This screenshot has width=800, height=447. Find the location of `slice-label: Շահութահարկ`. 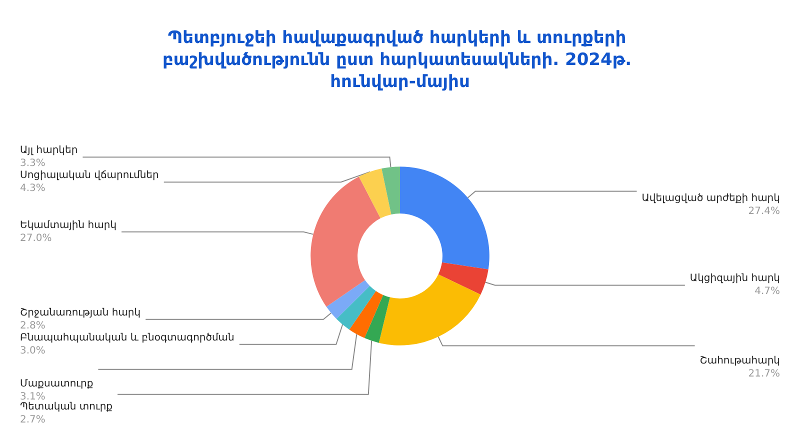

slice-label: Շահութահարկ is located at coordinates (740, 360).